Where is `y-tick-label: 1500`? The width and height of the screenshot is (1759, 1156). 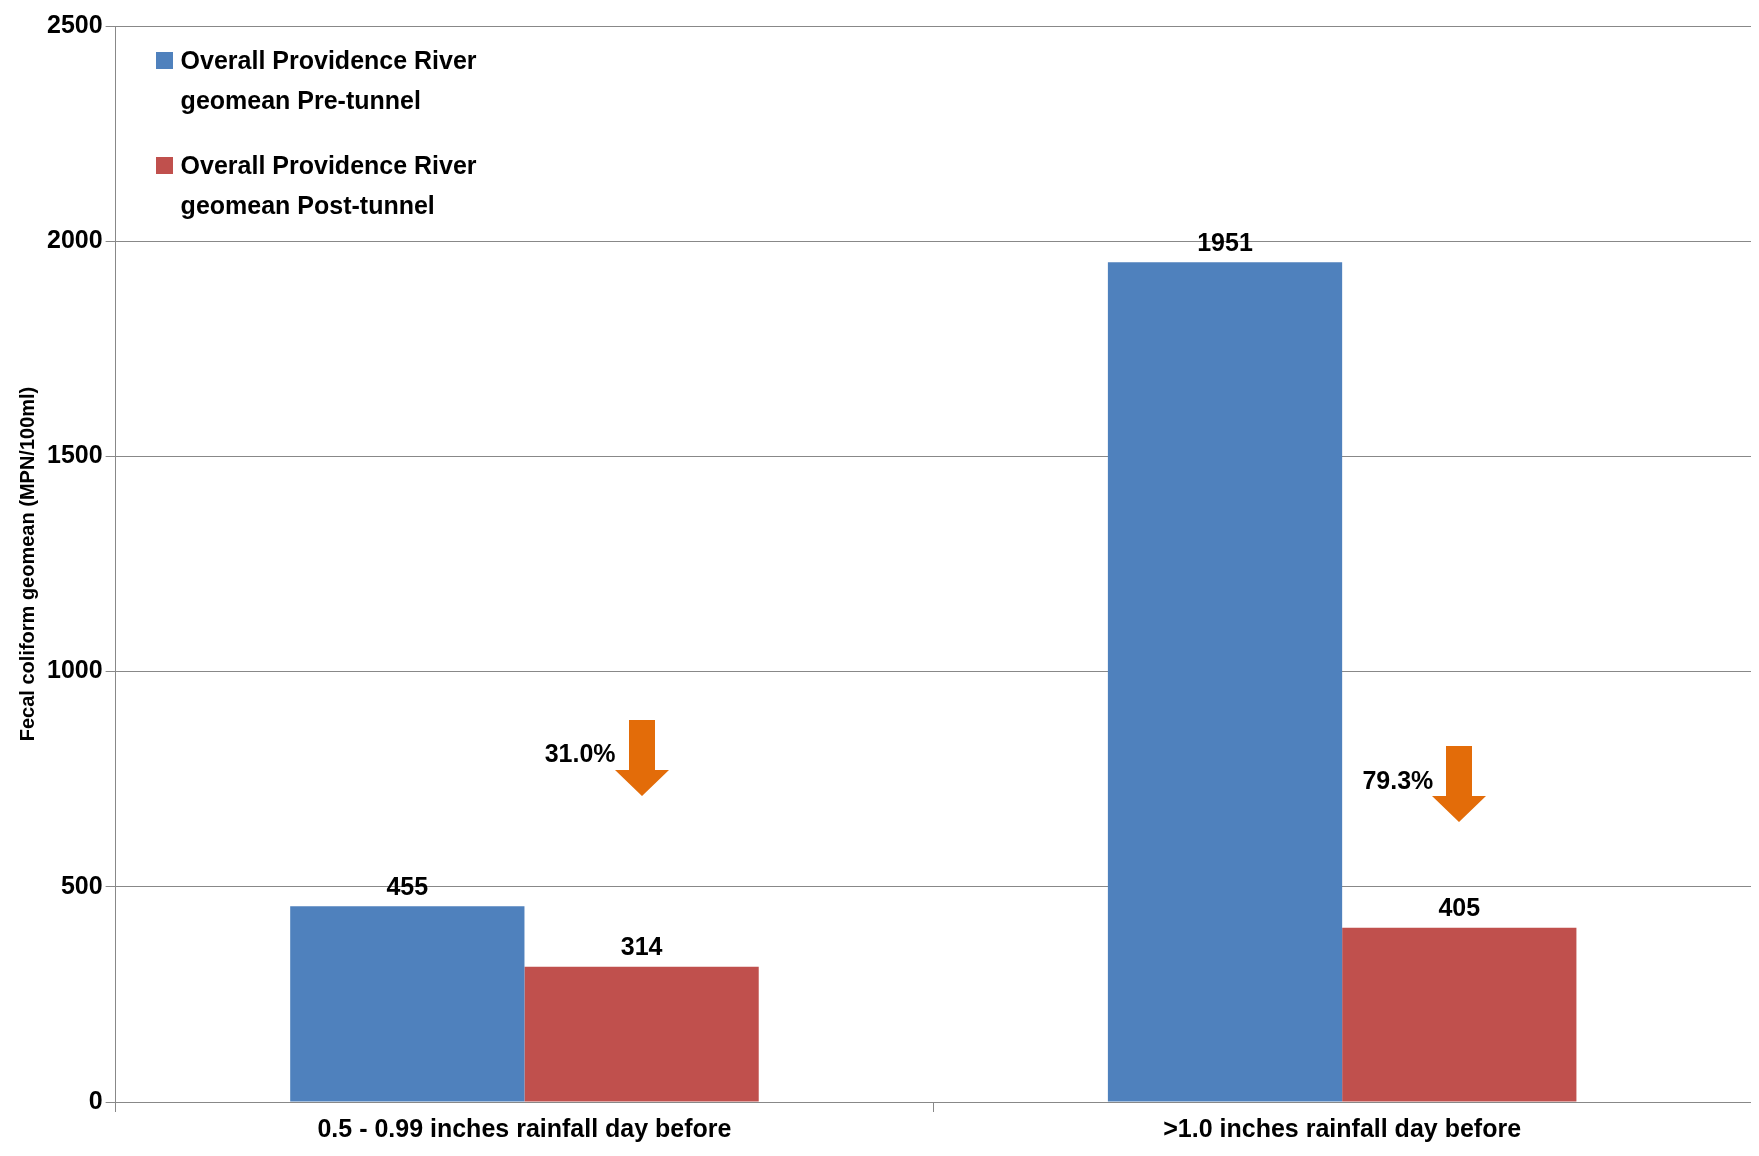
y-tick-label: 1500 is located at coordinates (74, 454).